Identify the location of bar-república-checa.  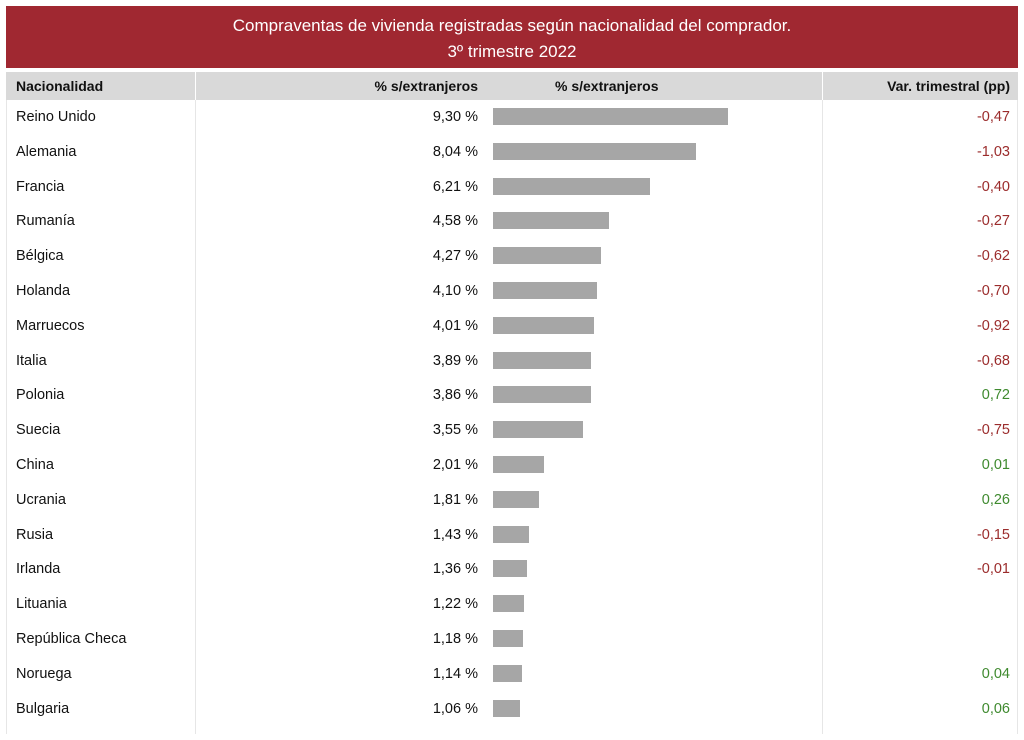
(508, 638).